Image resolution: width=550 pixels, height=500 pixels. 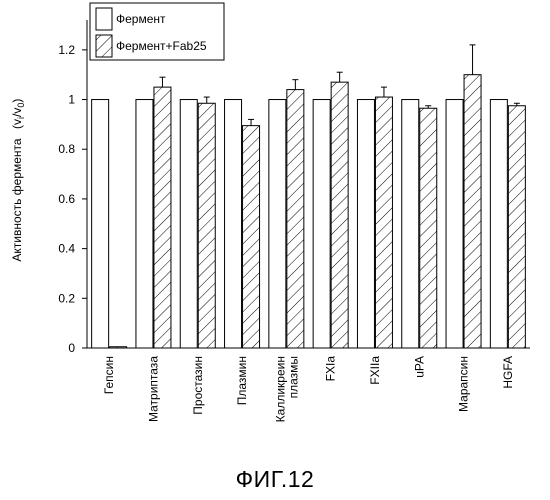 What do you see at coordinates (66, 298) in the screenshot?
I see `y-tick-label-1: 0.2` at bounding box center [66, 298].